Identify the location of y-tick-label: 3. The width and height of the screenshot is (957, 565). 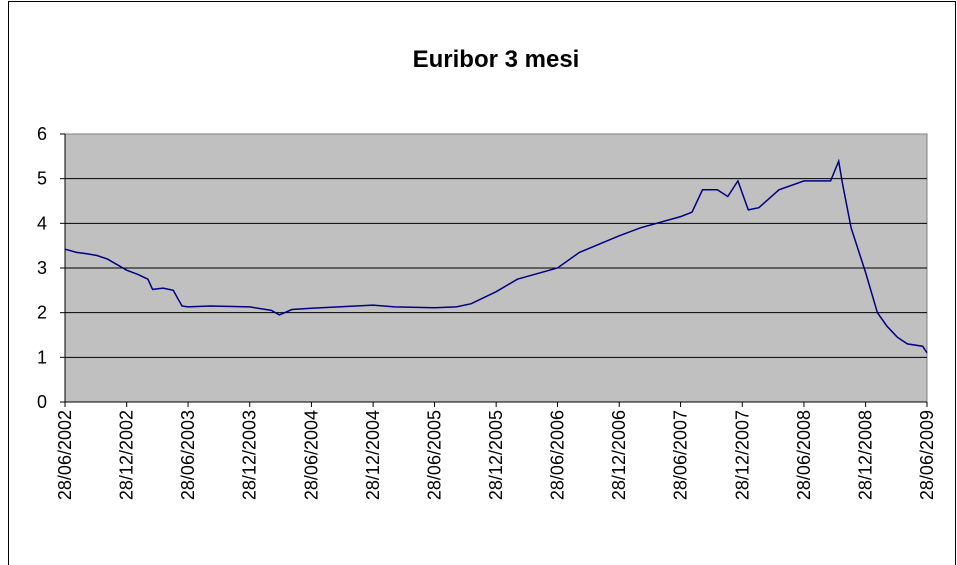
(42, 268).